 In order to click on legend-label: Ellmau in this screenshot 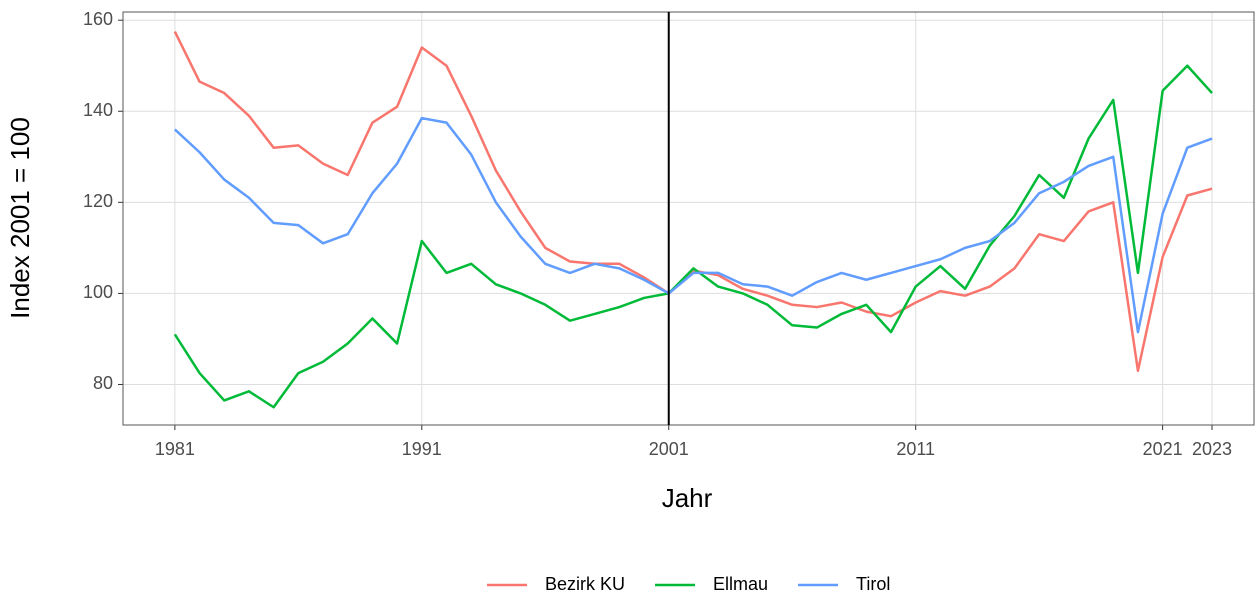, I will do `click(740, 584)`.